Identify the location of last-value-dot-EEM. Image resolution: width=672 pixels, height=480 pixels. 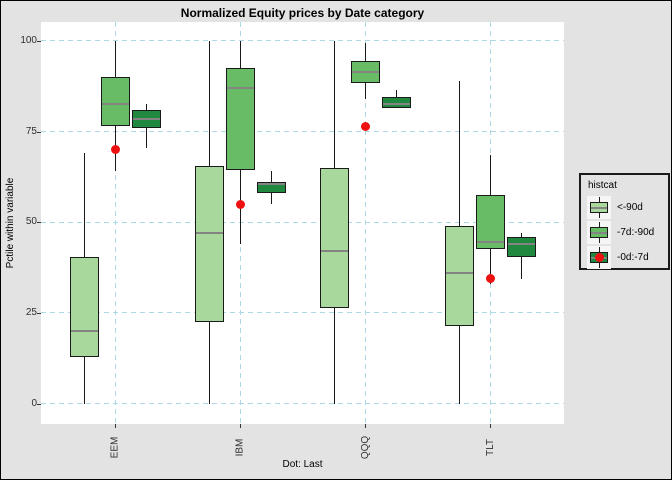
(115, 150).